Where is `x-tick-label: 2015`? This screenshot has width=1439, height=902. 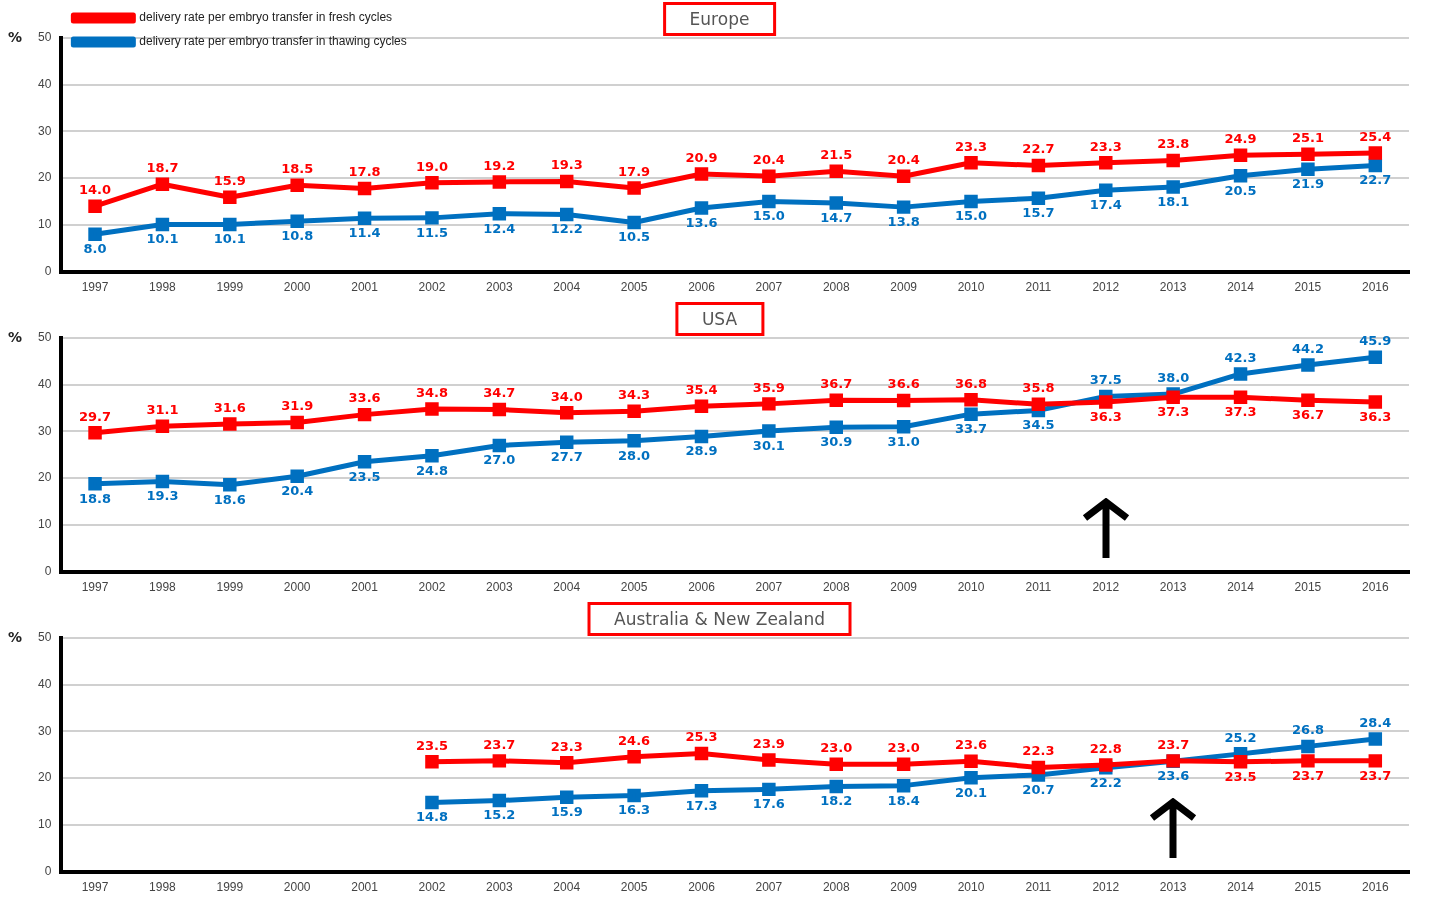
x-tick-label: 2015 is located at coordinates (1308, 587).